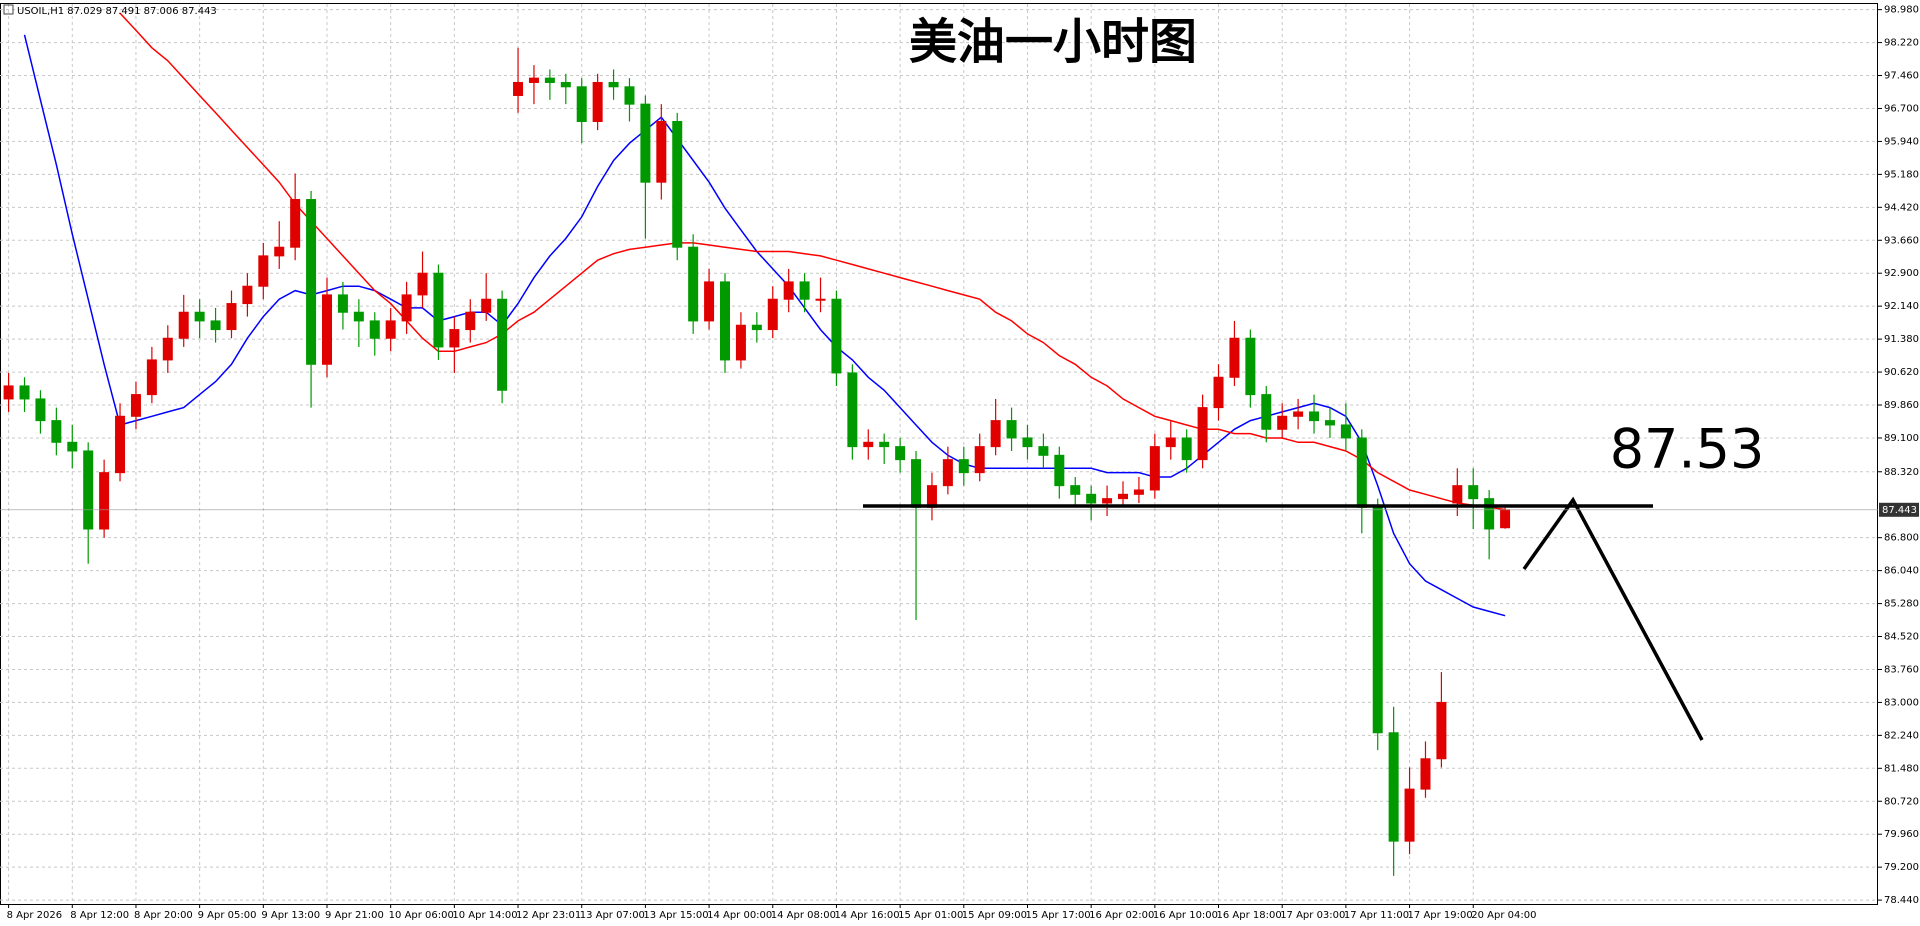  Describe the element at coordinates (1901, 207) in the screenshot. I see `y-tick-label: 94.420` at that location.